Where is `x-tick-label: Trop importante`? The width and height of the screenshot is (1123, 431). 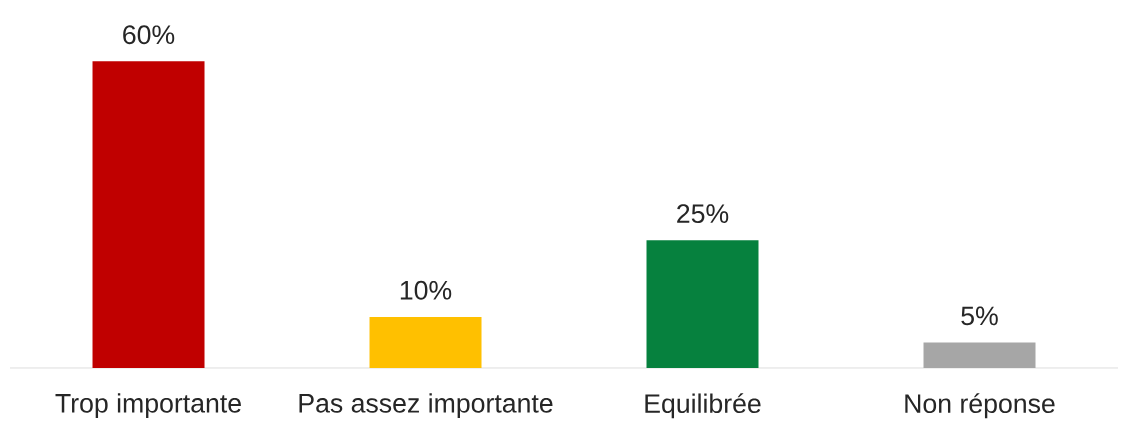 x-tick-label: Trop importante is located at coordinates (148, 405).